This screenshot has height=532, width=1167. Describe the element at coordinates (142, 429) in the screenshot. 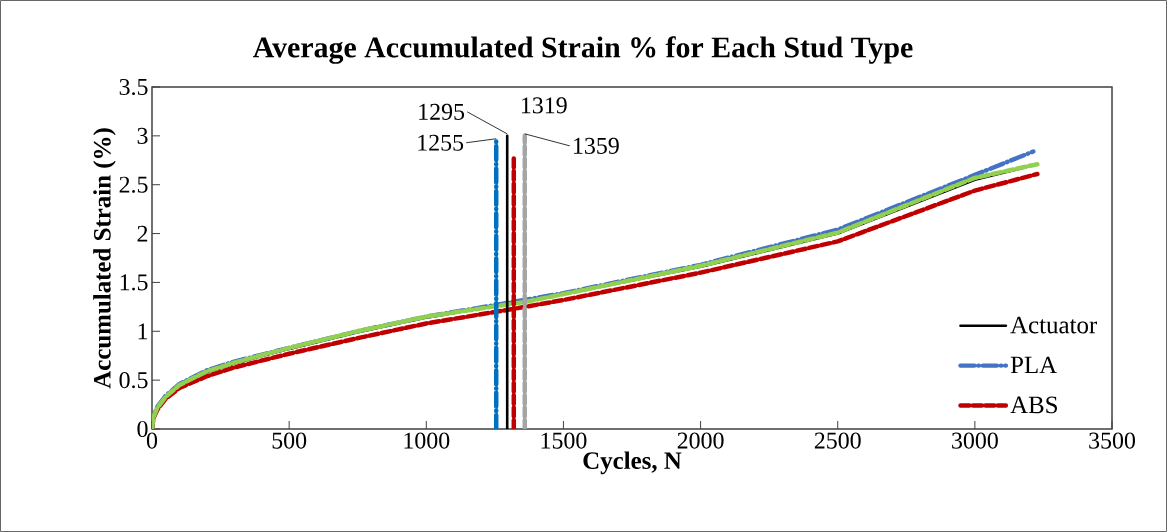

I see `y-tick-label: 0` at that location.